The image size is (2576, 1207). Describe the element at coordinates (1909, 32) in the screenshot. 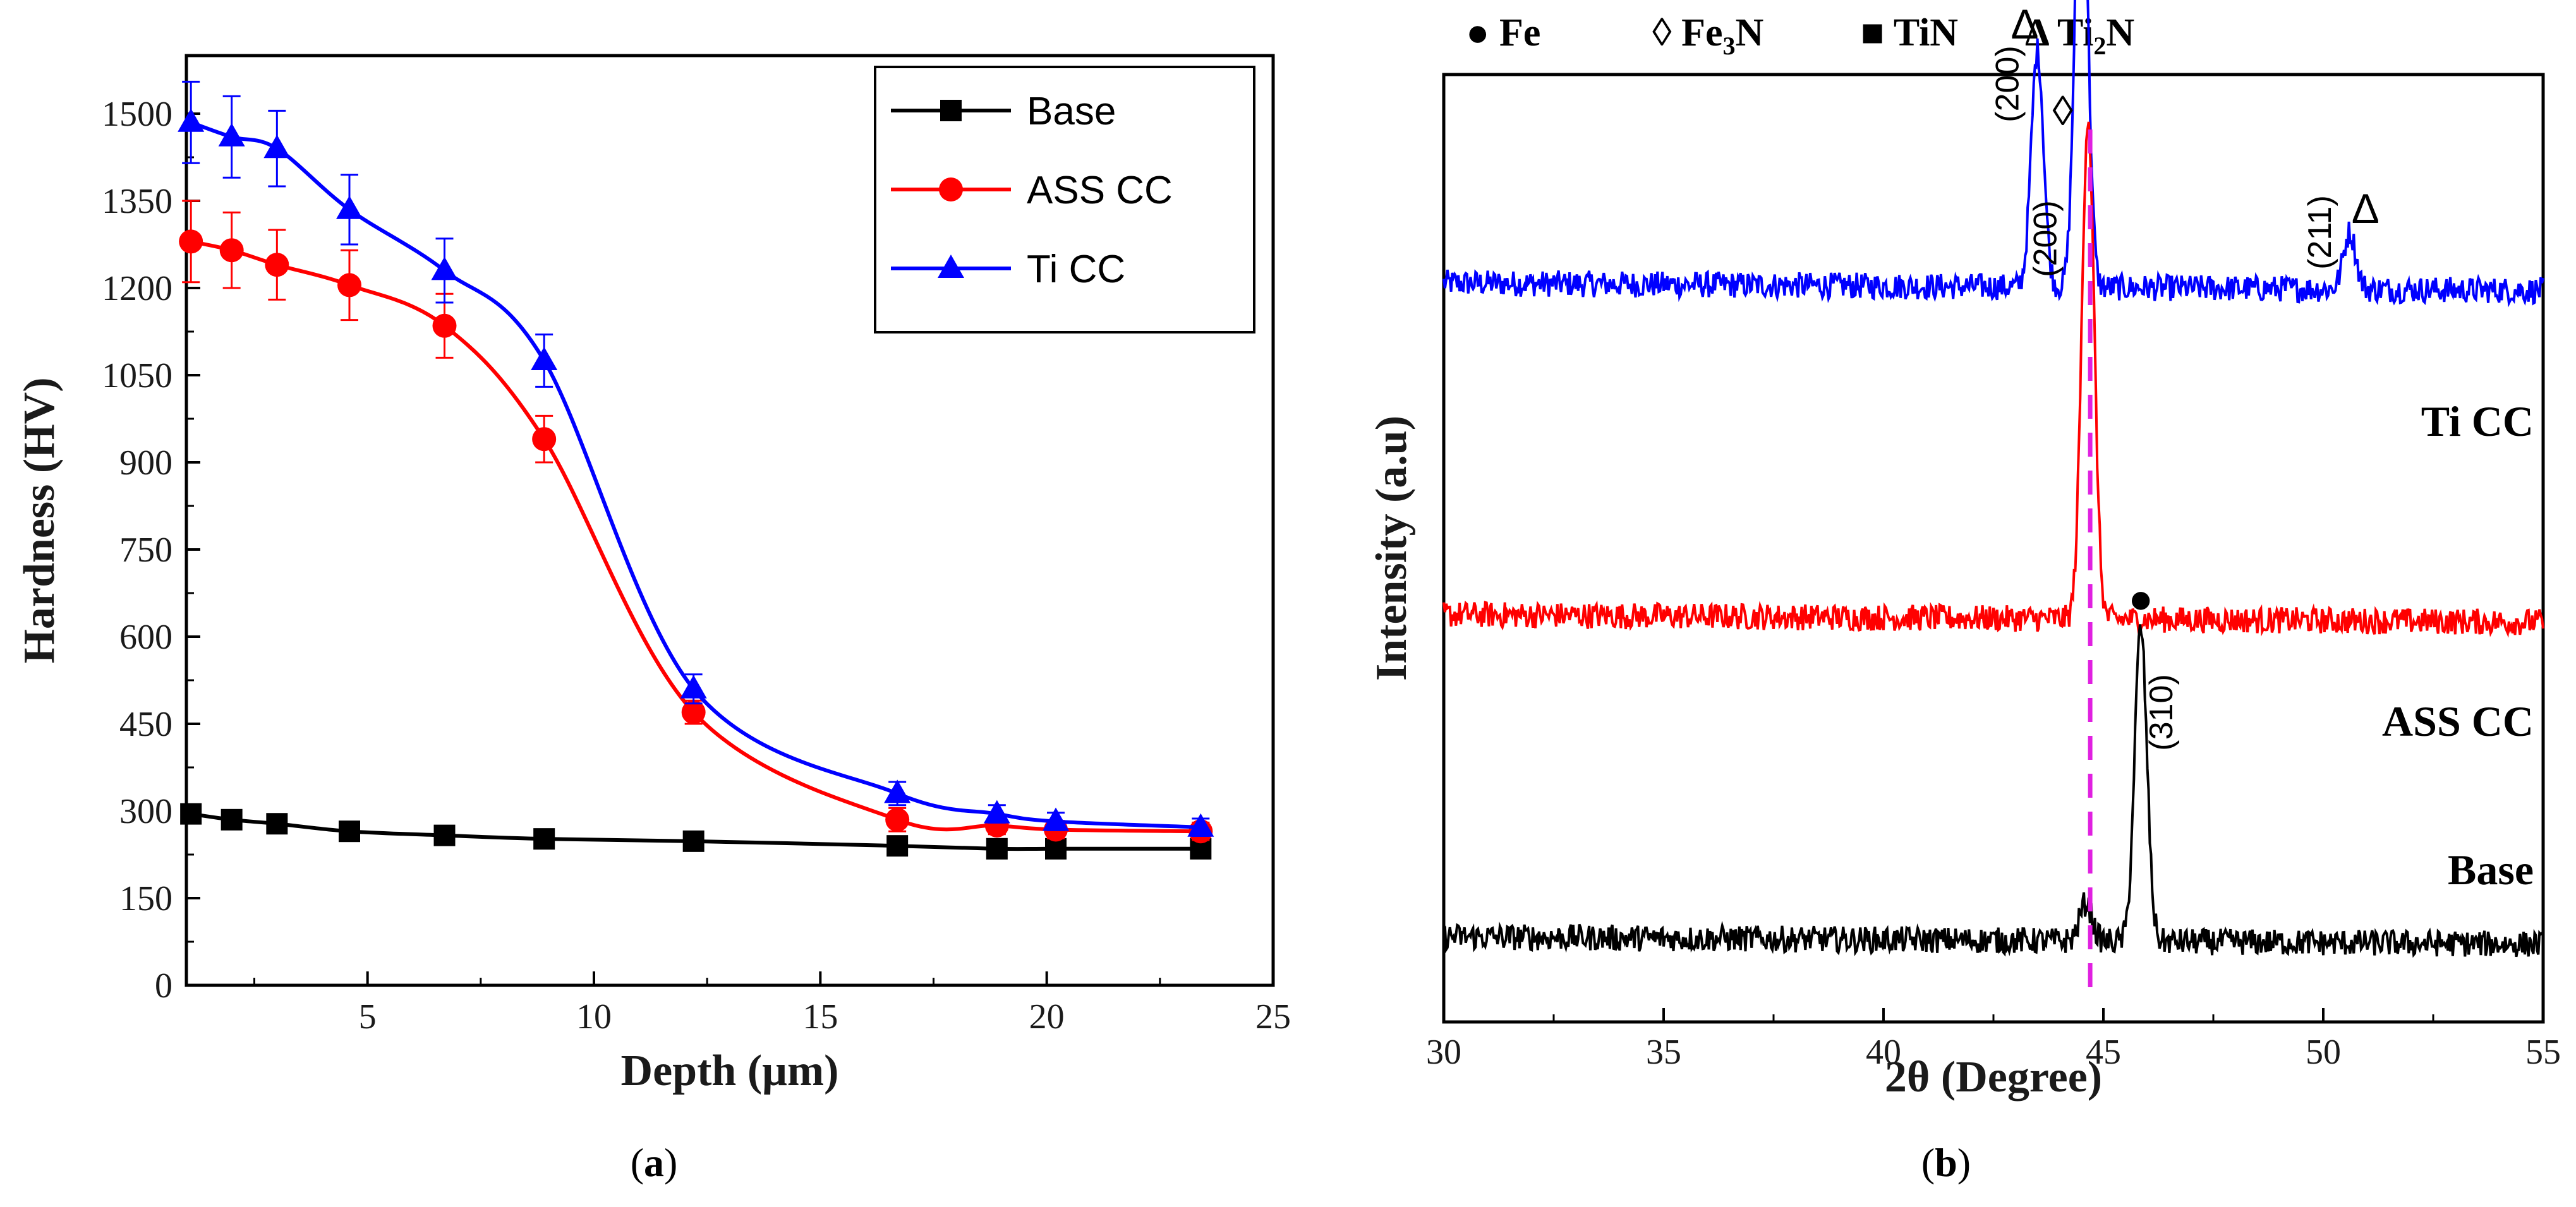

I see `phase-legend-tin: ■ TiN` at that location.